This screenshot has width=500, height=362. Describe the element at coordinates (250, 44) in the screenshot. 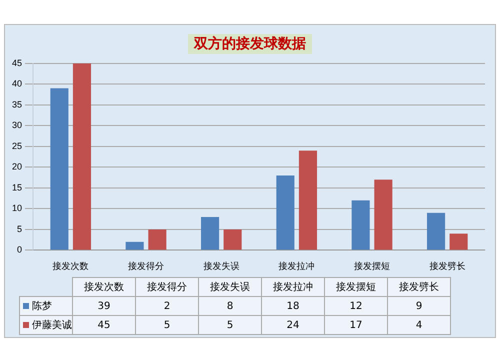

I see `chart-title: 双方的接发球数据` at that location.